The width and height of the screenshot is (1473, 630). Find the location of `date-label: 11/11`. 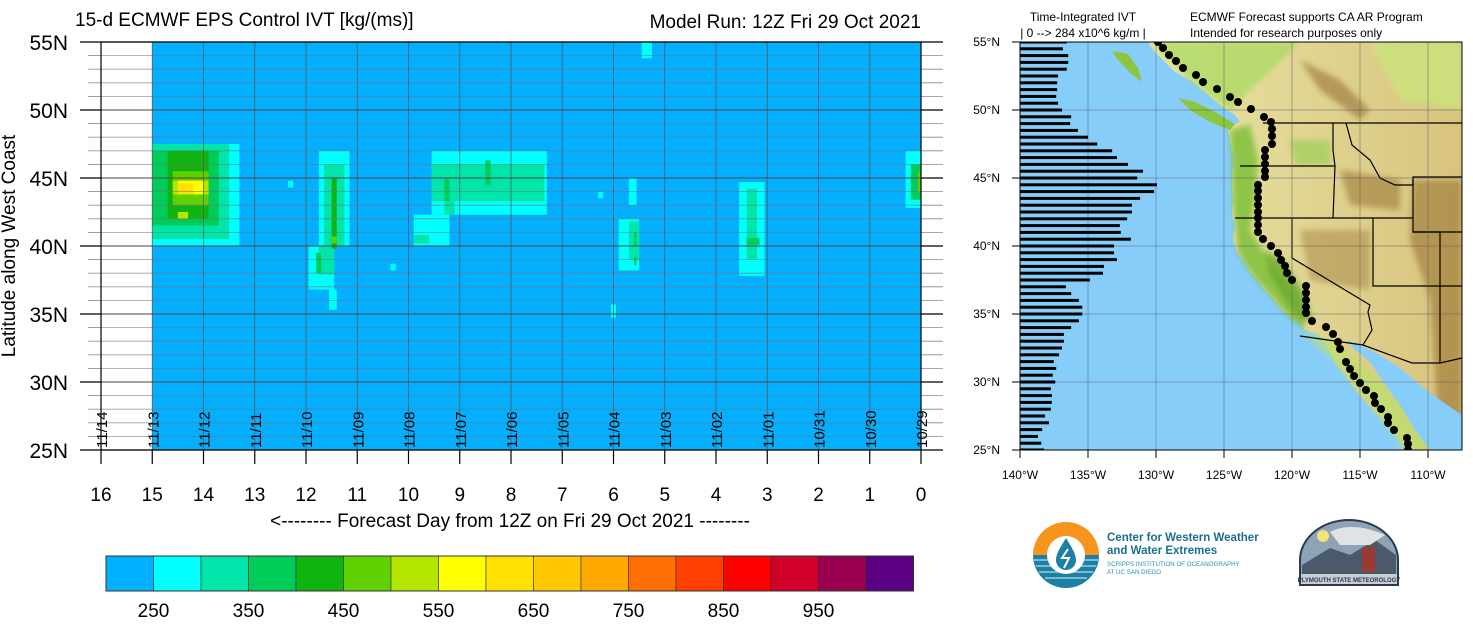

date-label: 11/11 is located at coordinates (256, 430).